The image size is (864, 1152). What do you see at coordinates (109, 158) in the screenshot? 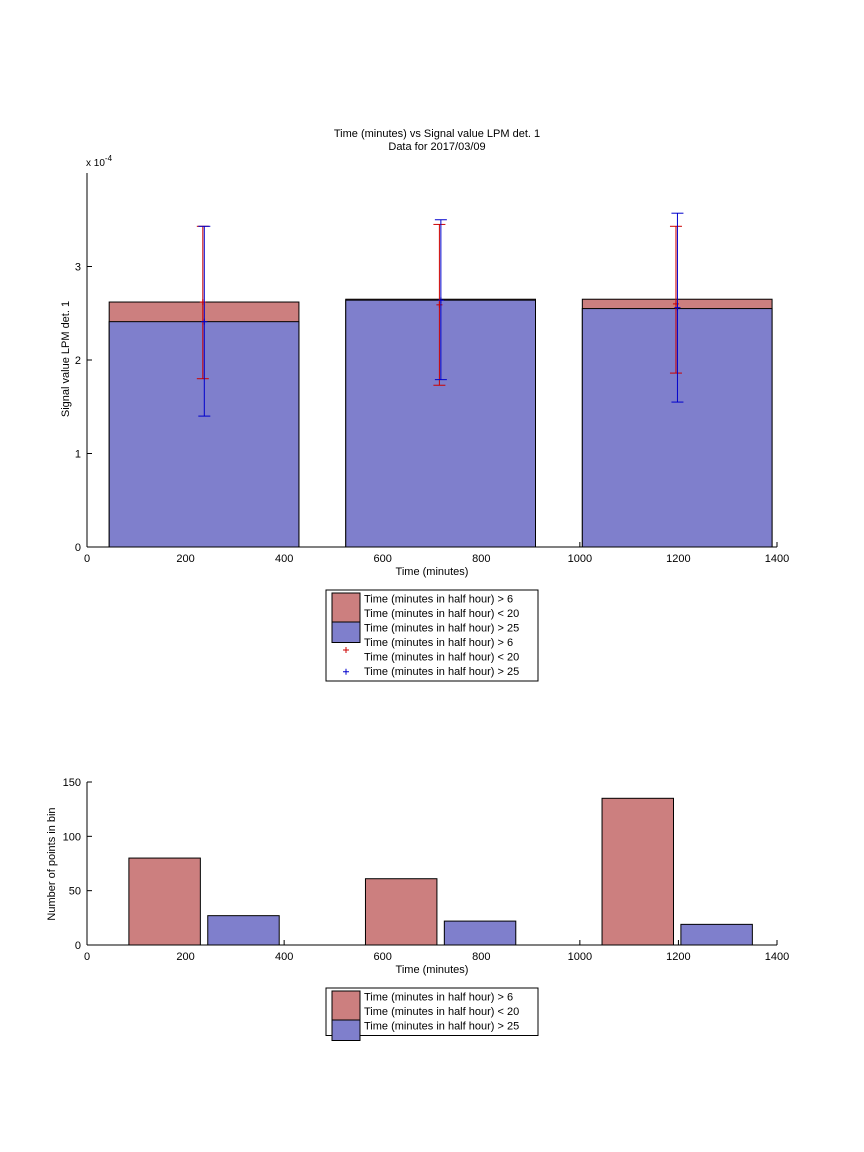
I see `y-multiplier-exponent: -4` at bounding box center [109, 158].